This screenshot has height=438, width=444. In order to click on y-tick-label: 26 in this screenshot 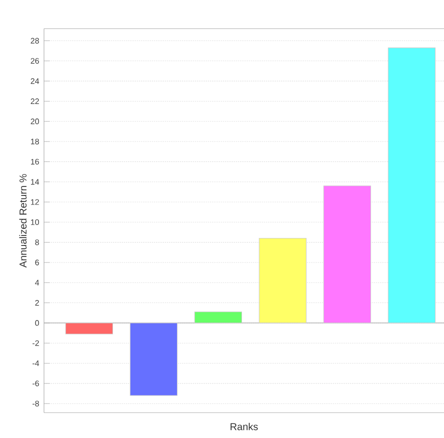, I will do `click(34, 61)`.